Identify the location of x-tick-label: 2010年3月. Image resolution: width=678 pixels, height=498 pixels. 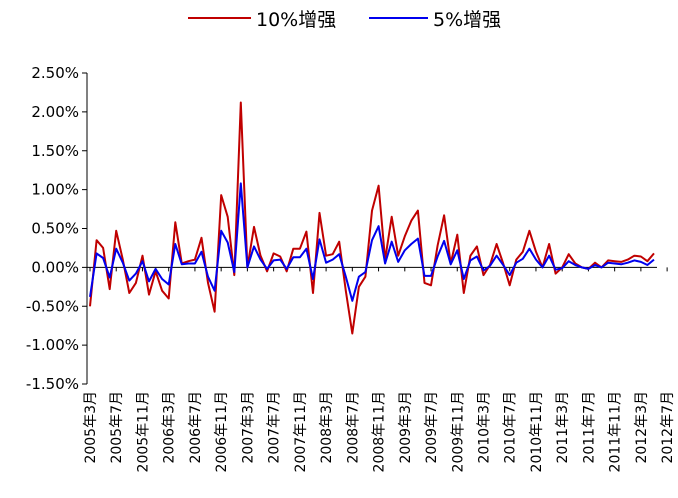
(484, 427).